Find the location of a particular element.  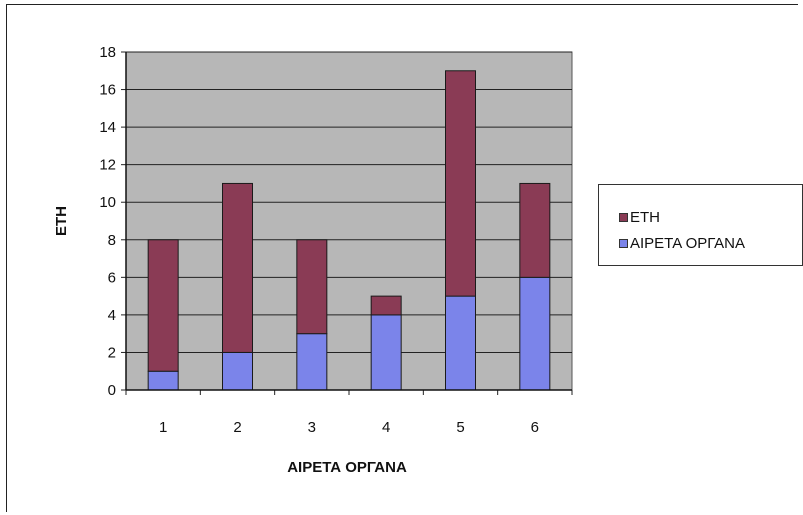

x-tick-label: 2 is located at coordinates (237, 427).